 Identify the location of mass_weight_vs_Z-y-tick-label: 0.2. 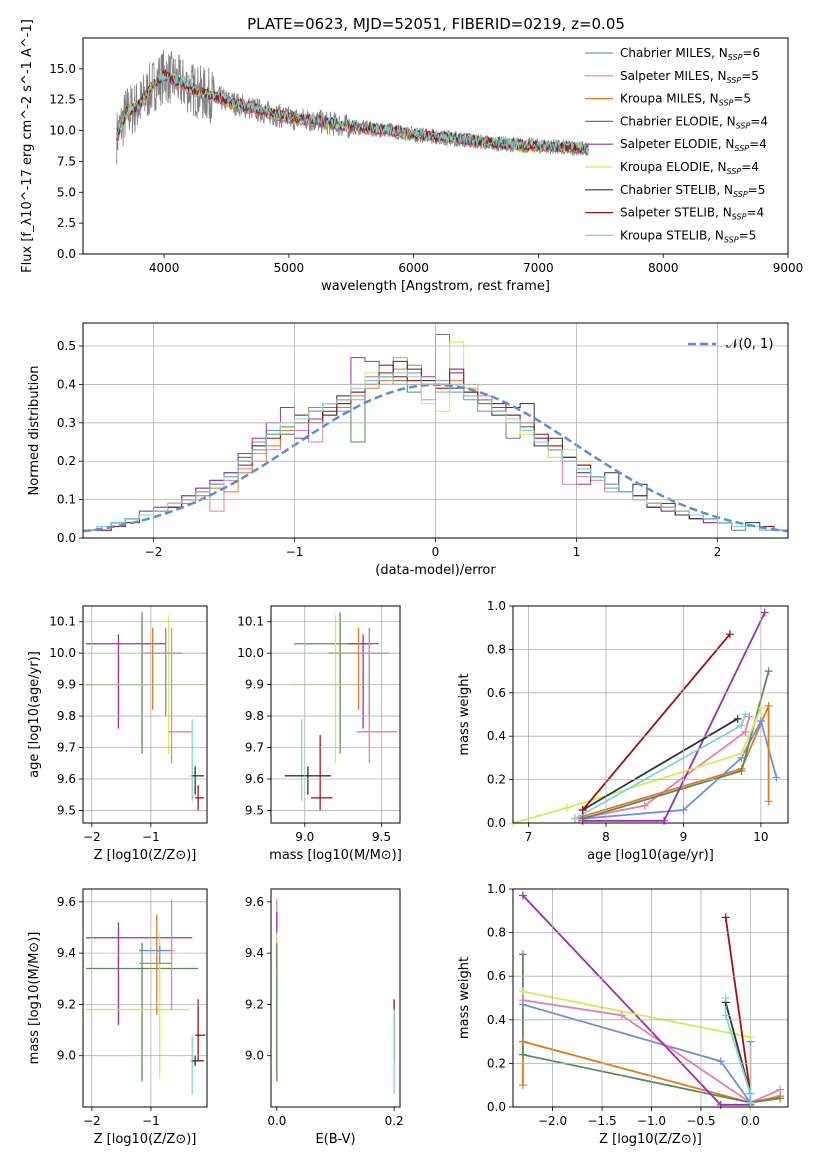
(496, 1063).